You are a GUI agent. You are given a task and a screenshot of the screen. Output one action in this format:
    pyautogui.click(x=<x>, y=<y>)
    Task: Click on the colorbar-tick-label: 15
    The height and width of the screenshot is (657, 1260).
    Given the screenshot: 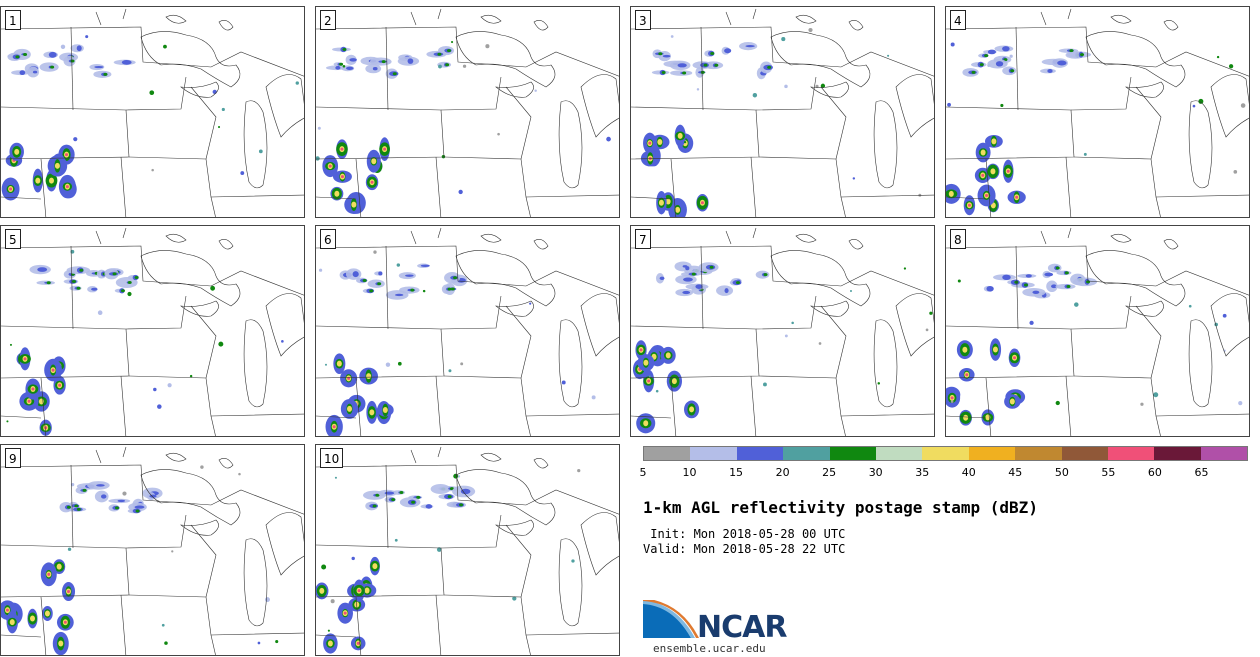 What is the action you would take?
    pyautogui.click(x=736, y=472)
    